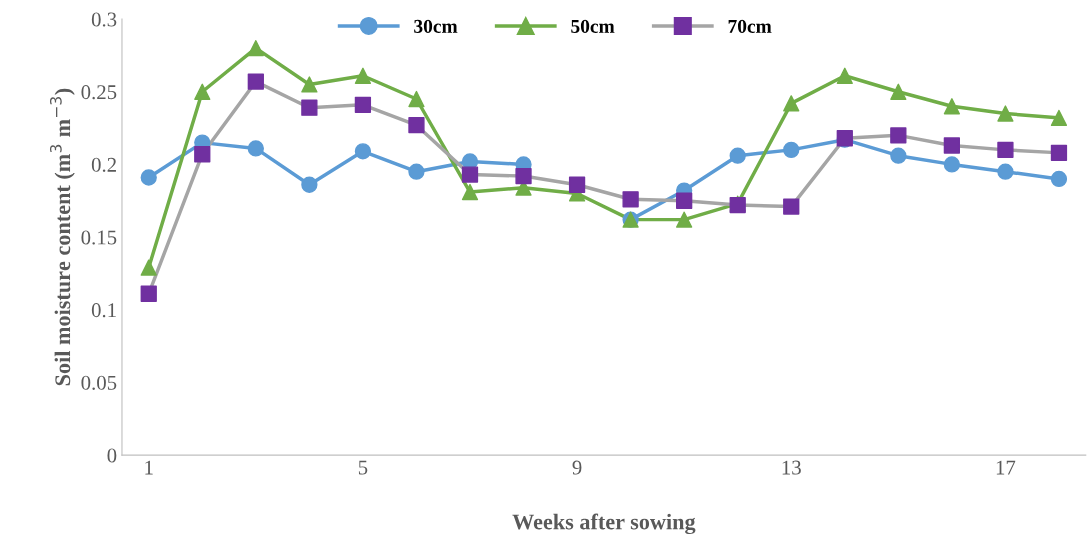 Image resolution: width=1089 pixels, height=545 pixels. What do you see at coordinates (104, 19) in the screenshot?
I see `y-tick-label: 0.3` at bounding box center [104, 19].